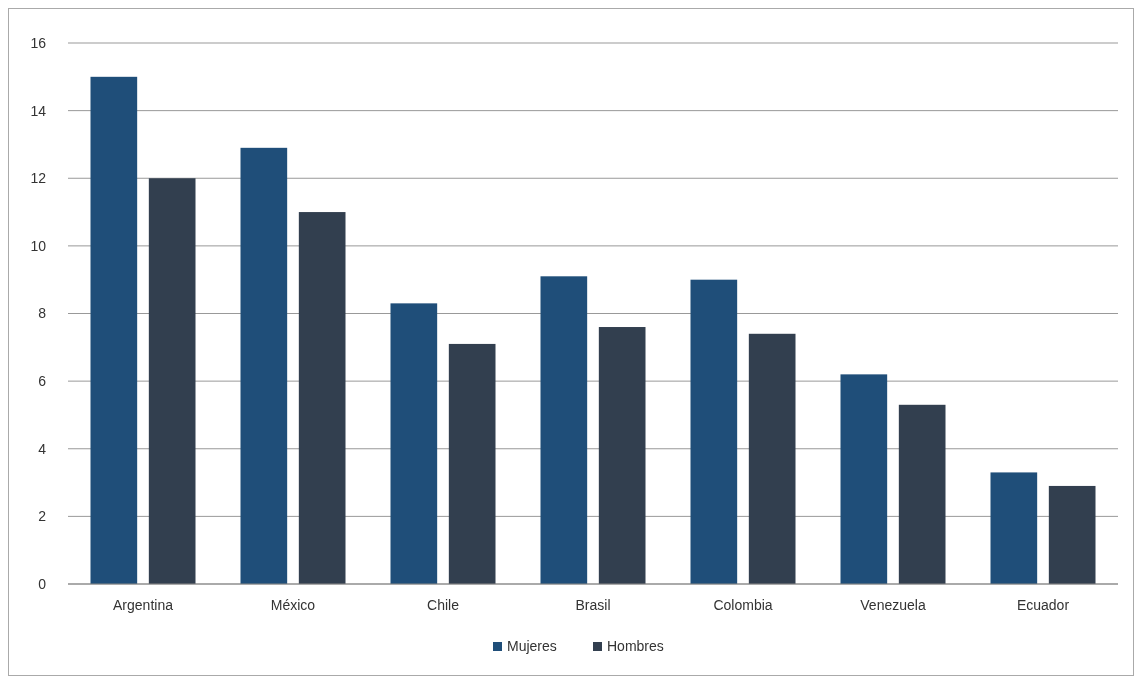 The image size is (1142, 684). What do you see at coordinates (443, 605) in the screenshot?
I see `x-tick-label: Chile` at bounding box center [443, 605].